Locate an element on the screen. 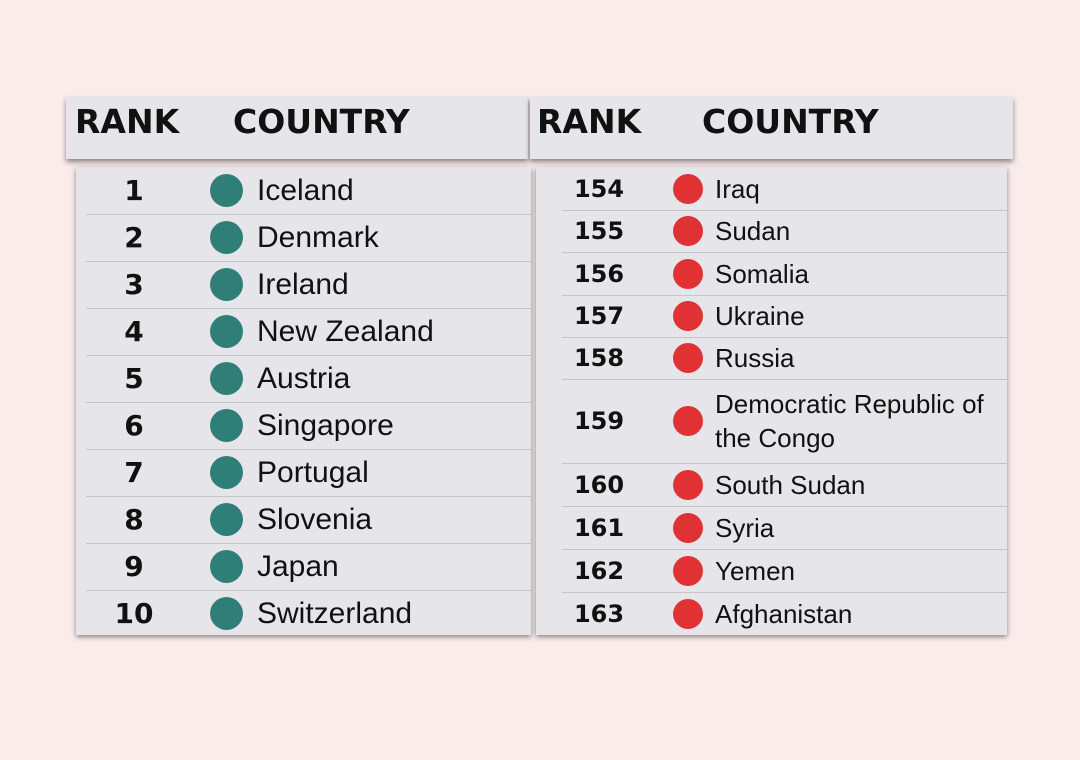 This screenshot has width=1080, height=760. country-name: Somalia is located at coordinates (762, 273).